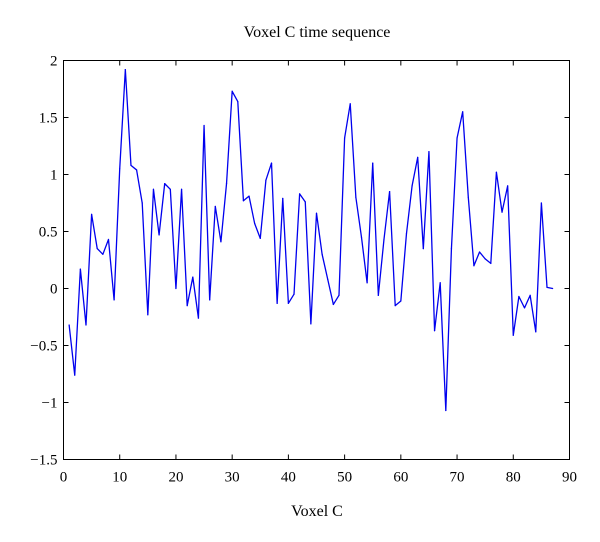  Describe the element at coordinates (288, 478) in the screenshot. I see `x-tick-label: 40` at that location.